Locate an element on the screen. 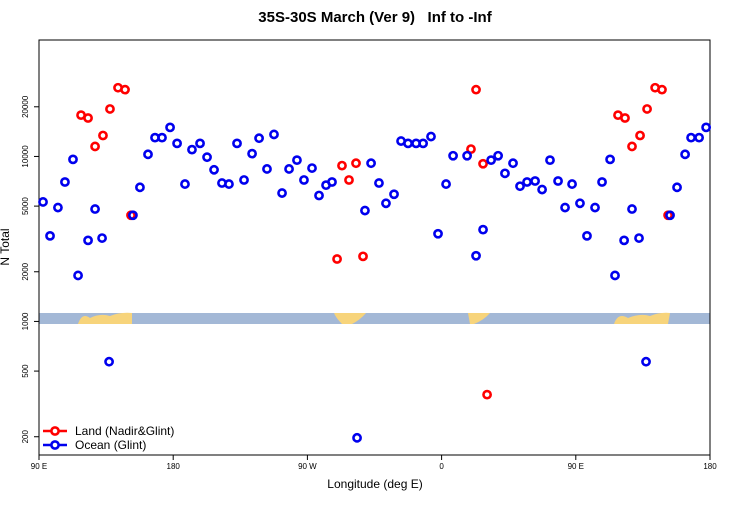 The image size is (750, 505). ocean-band is located at coordinates (374, 318).